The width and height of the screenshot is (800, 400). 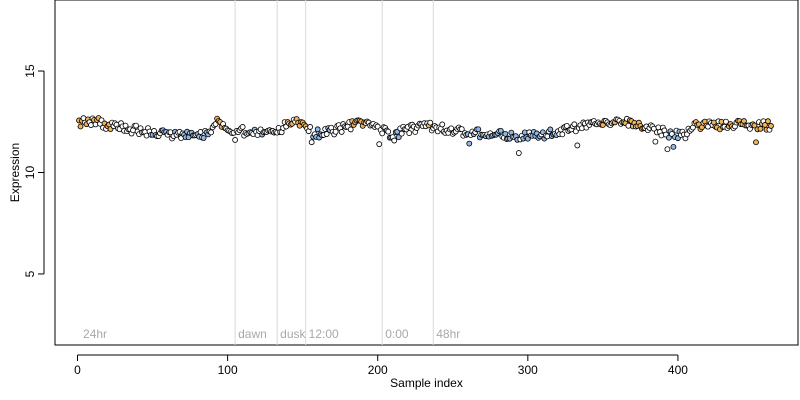 I want to click on marker-label: dawn, so click(x=252, y=334).